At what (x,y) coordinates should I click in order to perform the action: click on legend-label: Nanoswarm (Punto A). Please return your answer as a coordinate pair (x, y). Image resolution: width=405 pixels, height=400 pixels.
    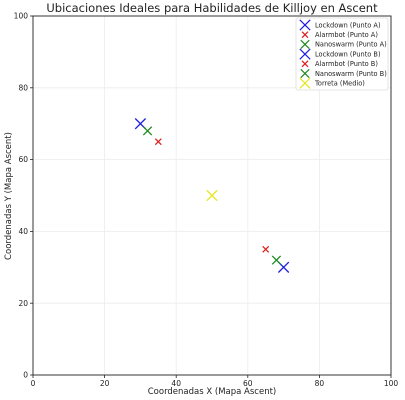
    Looking at the image, I should click on (351, 45).